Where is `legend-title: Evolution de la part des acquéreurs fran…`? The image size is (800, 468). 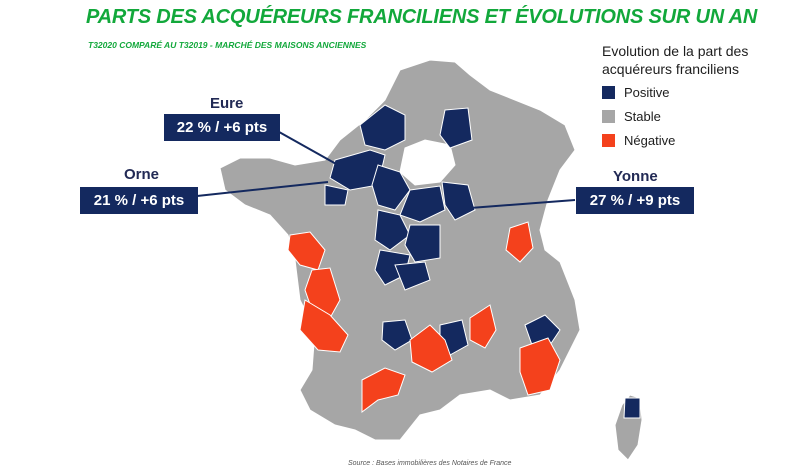 legend-title: Evolution de la part des acquéreurs fran… is located at coordinates (675, 60).